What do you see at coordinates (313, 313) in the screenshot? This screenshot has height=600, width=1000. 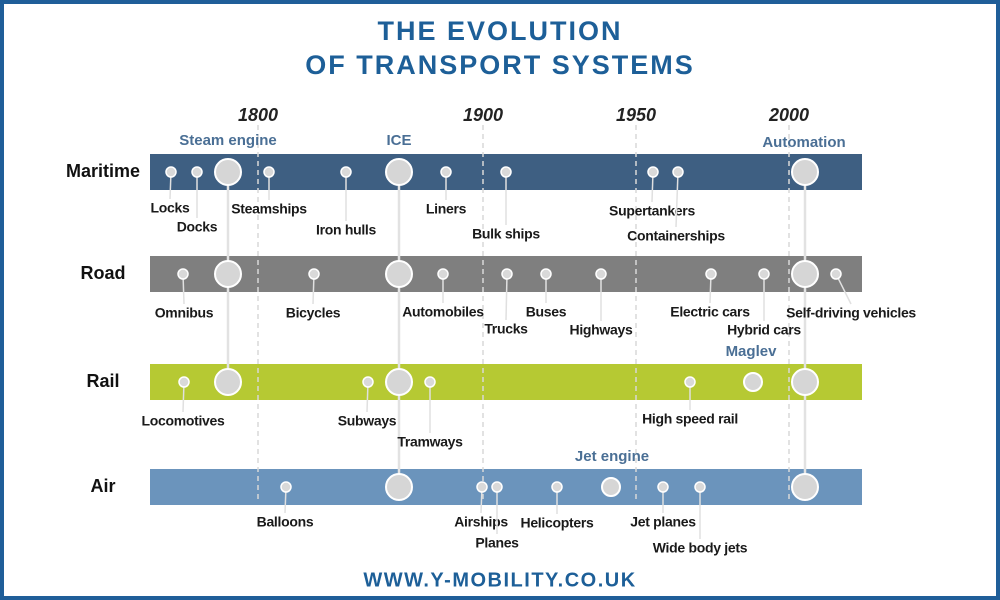 I see `item-label: Bicycles` at bounding box center [313, 313].